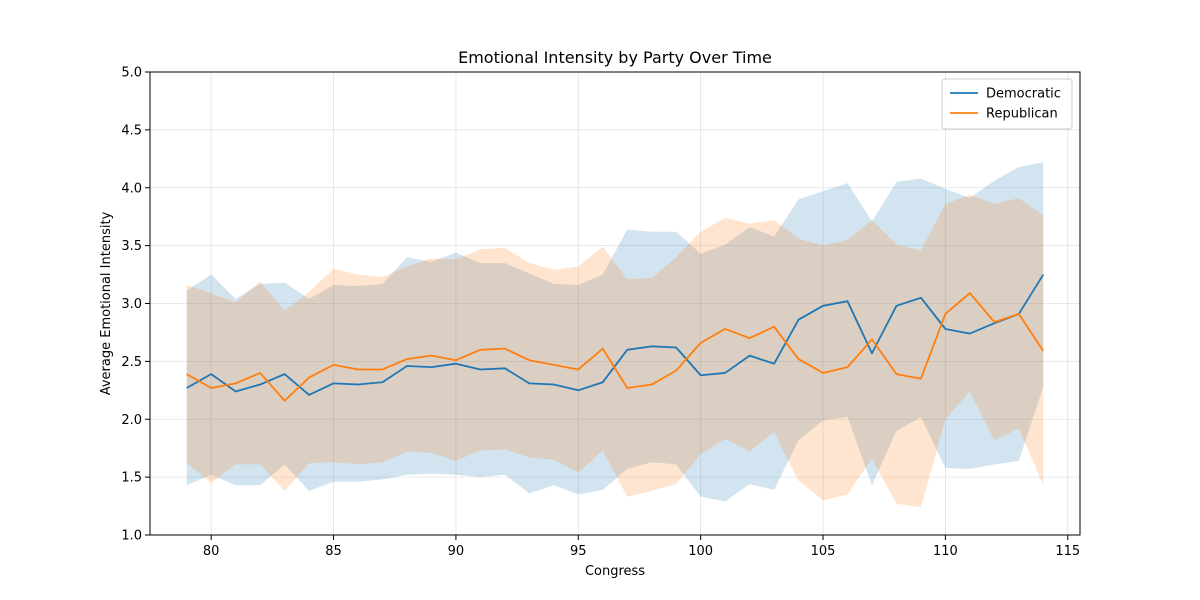  What do you see at coordinates (615, 571) in the screenshot?
I see `x-axis-label: Congress` at bounding box center [615, 571].